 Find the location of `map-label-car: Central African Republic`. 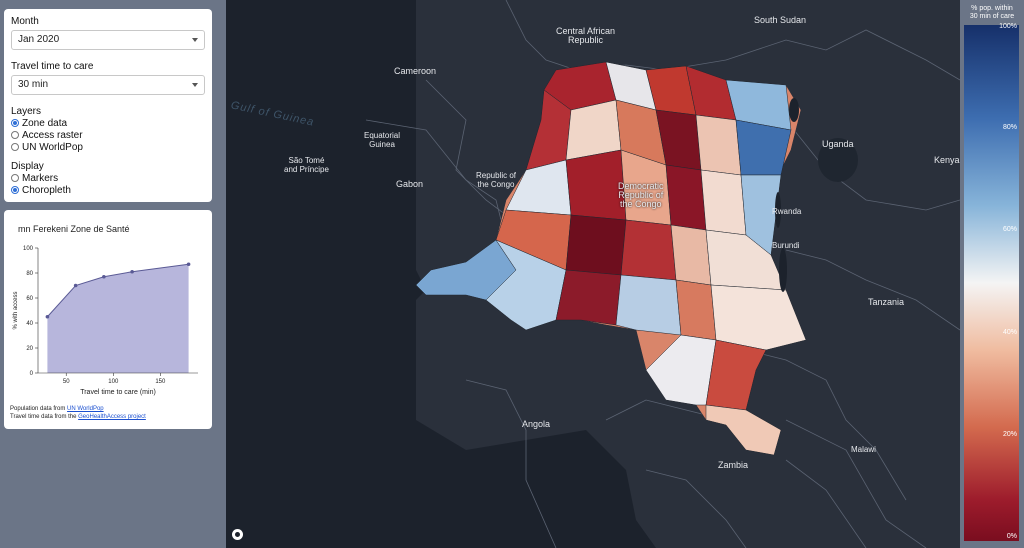

map-label-car: Central African Republic is located at coordinates (586, 35).